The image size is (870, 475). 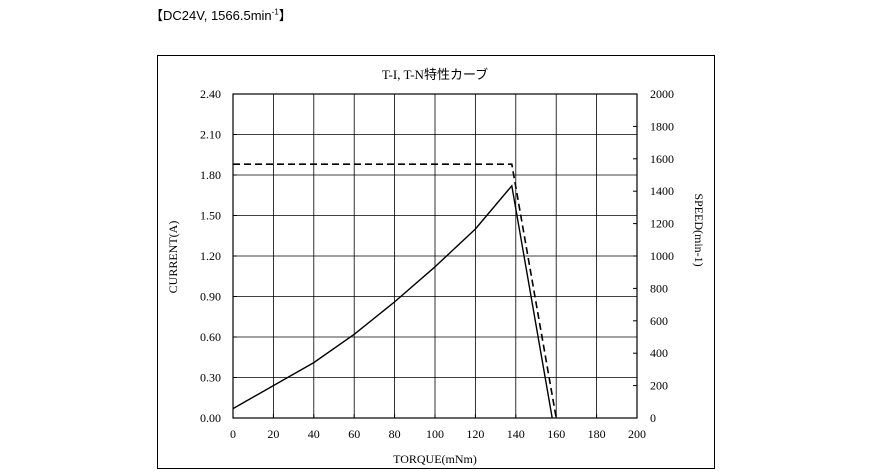 What do you see at coordinates (354, 434) in the screenshot?
I see `x-tick-label: 60` at bounding box center [354, 434].